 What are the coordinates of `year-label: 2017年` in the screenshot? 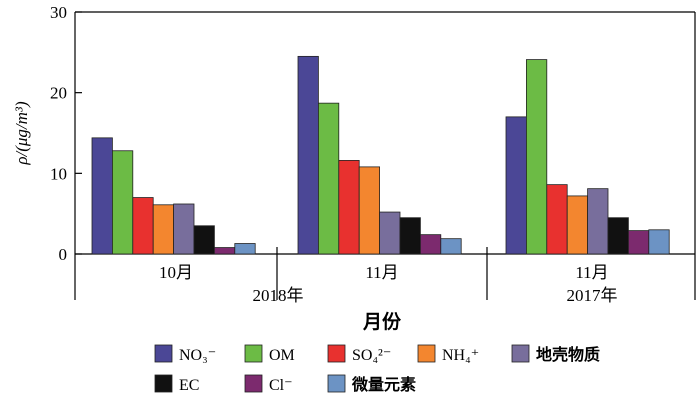 It's located at (592, 295).